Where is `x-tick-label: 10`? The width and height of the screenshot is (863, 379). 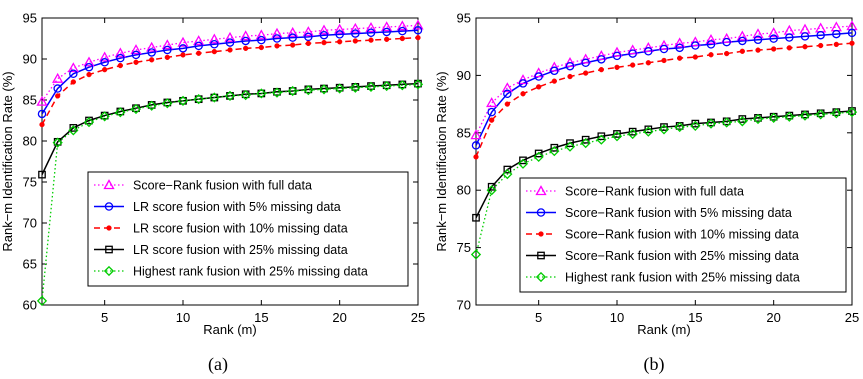 x-tick-label: 10 is located at coordinates (183, 317).